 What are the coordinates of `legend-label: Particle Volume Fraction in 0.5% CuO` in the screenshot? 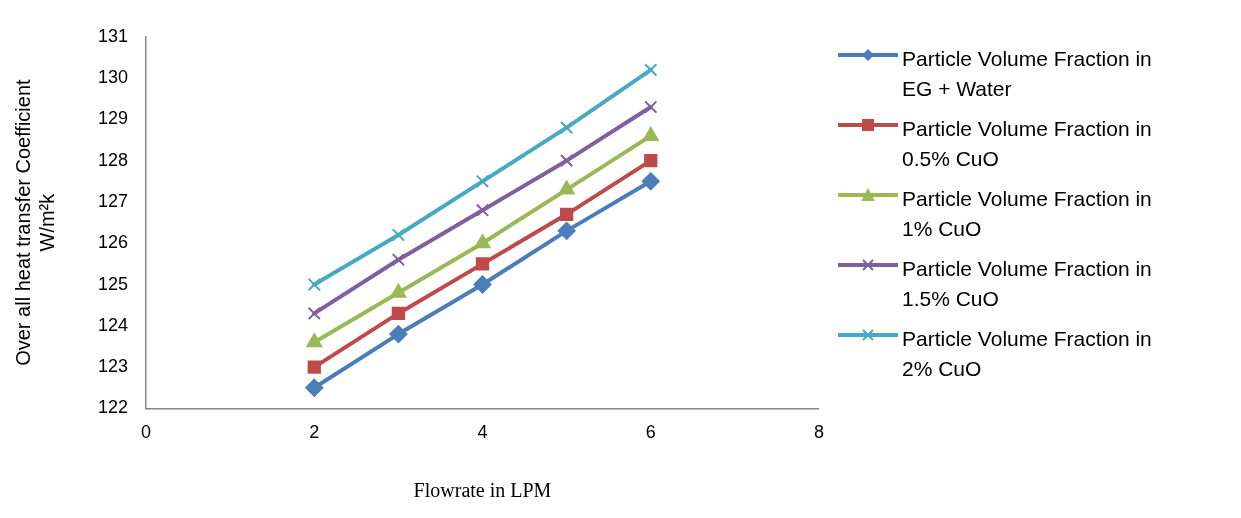 It's located at (1027, 144).